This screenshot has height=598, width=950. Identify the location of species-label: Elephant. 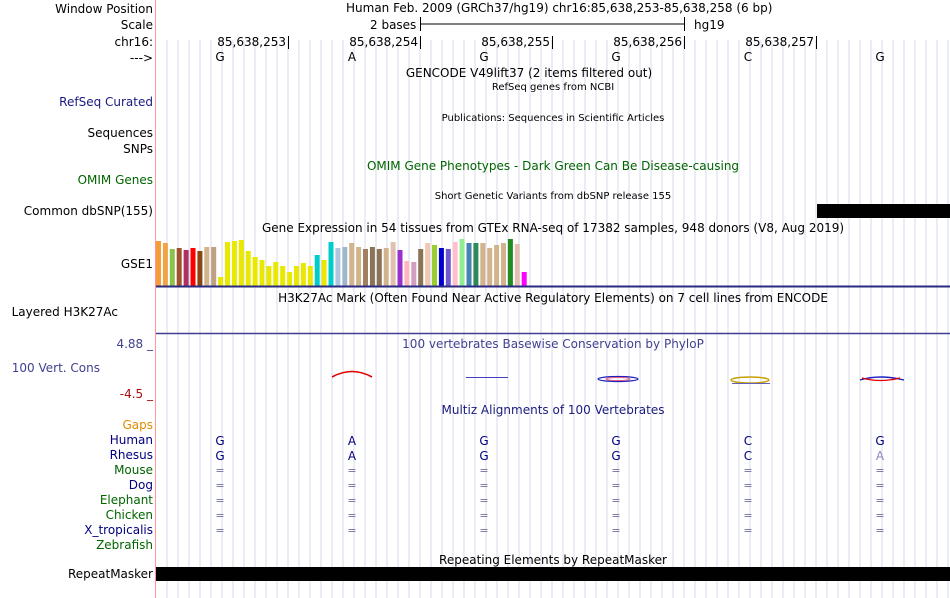
(126, 500).